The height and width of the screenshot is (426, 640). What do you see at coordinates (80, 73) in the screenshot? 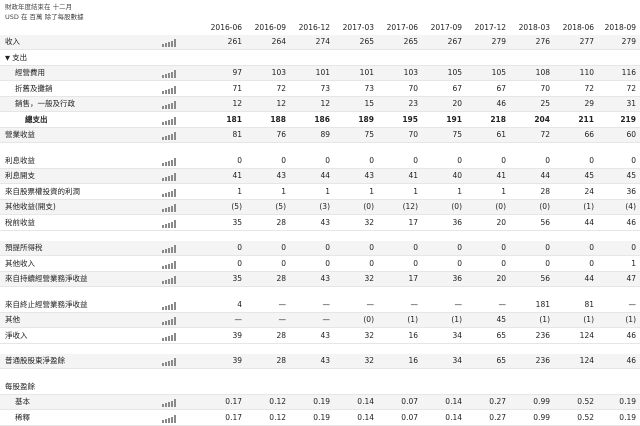
I see `row-label: 經營費用` at bounding box center [80, 73].